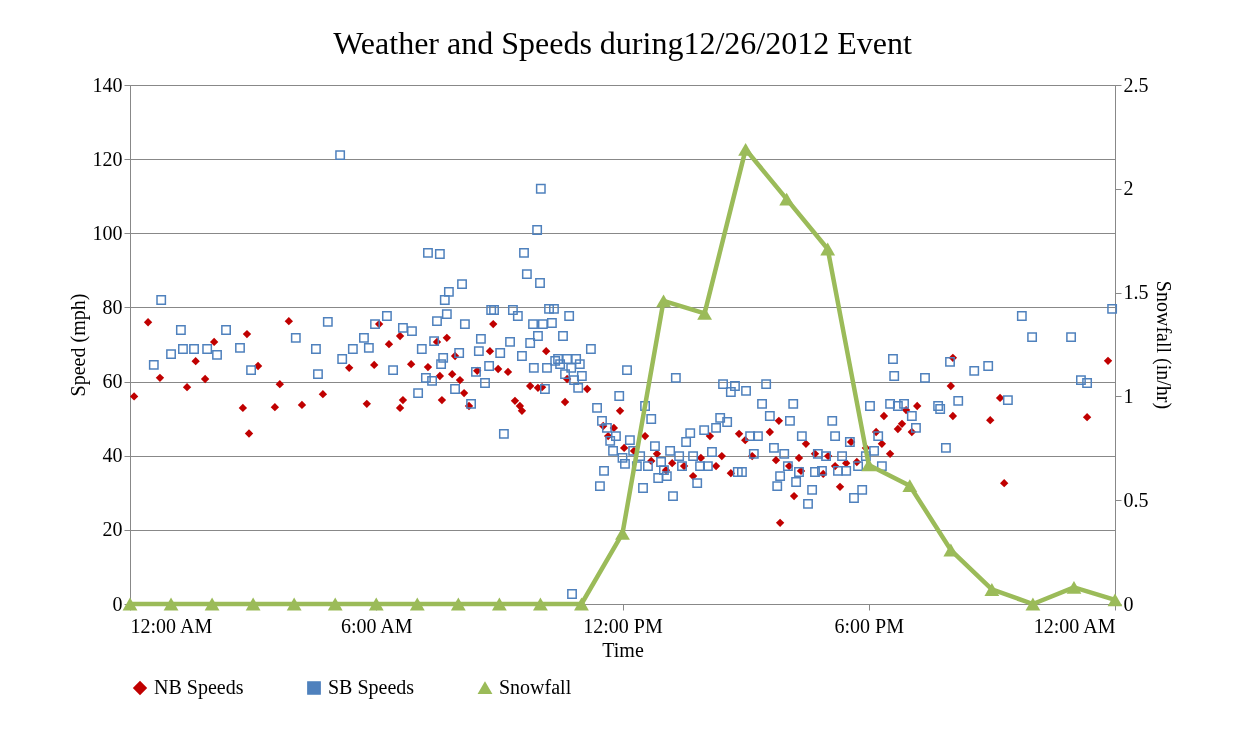  I want to click on x-axis-title: Time, so click(623, 649).